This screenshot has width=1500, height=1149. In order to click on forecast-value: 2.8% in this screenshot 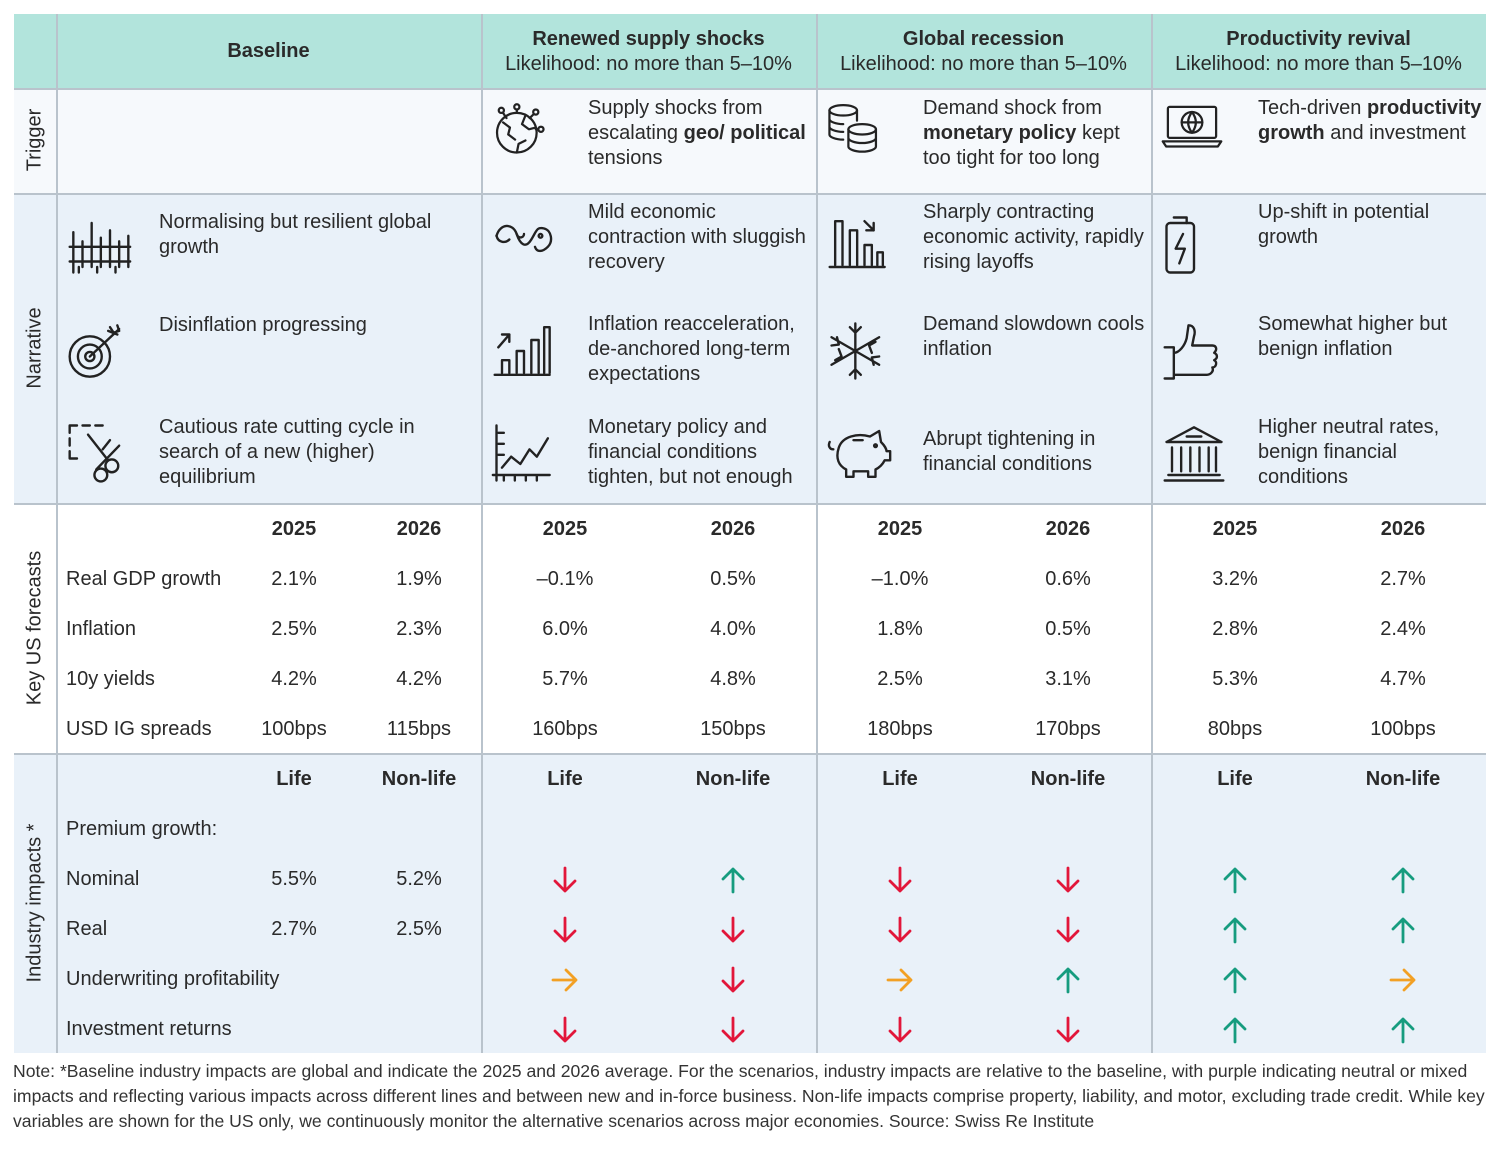, I will do `click(1235, 629)`.